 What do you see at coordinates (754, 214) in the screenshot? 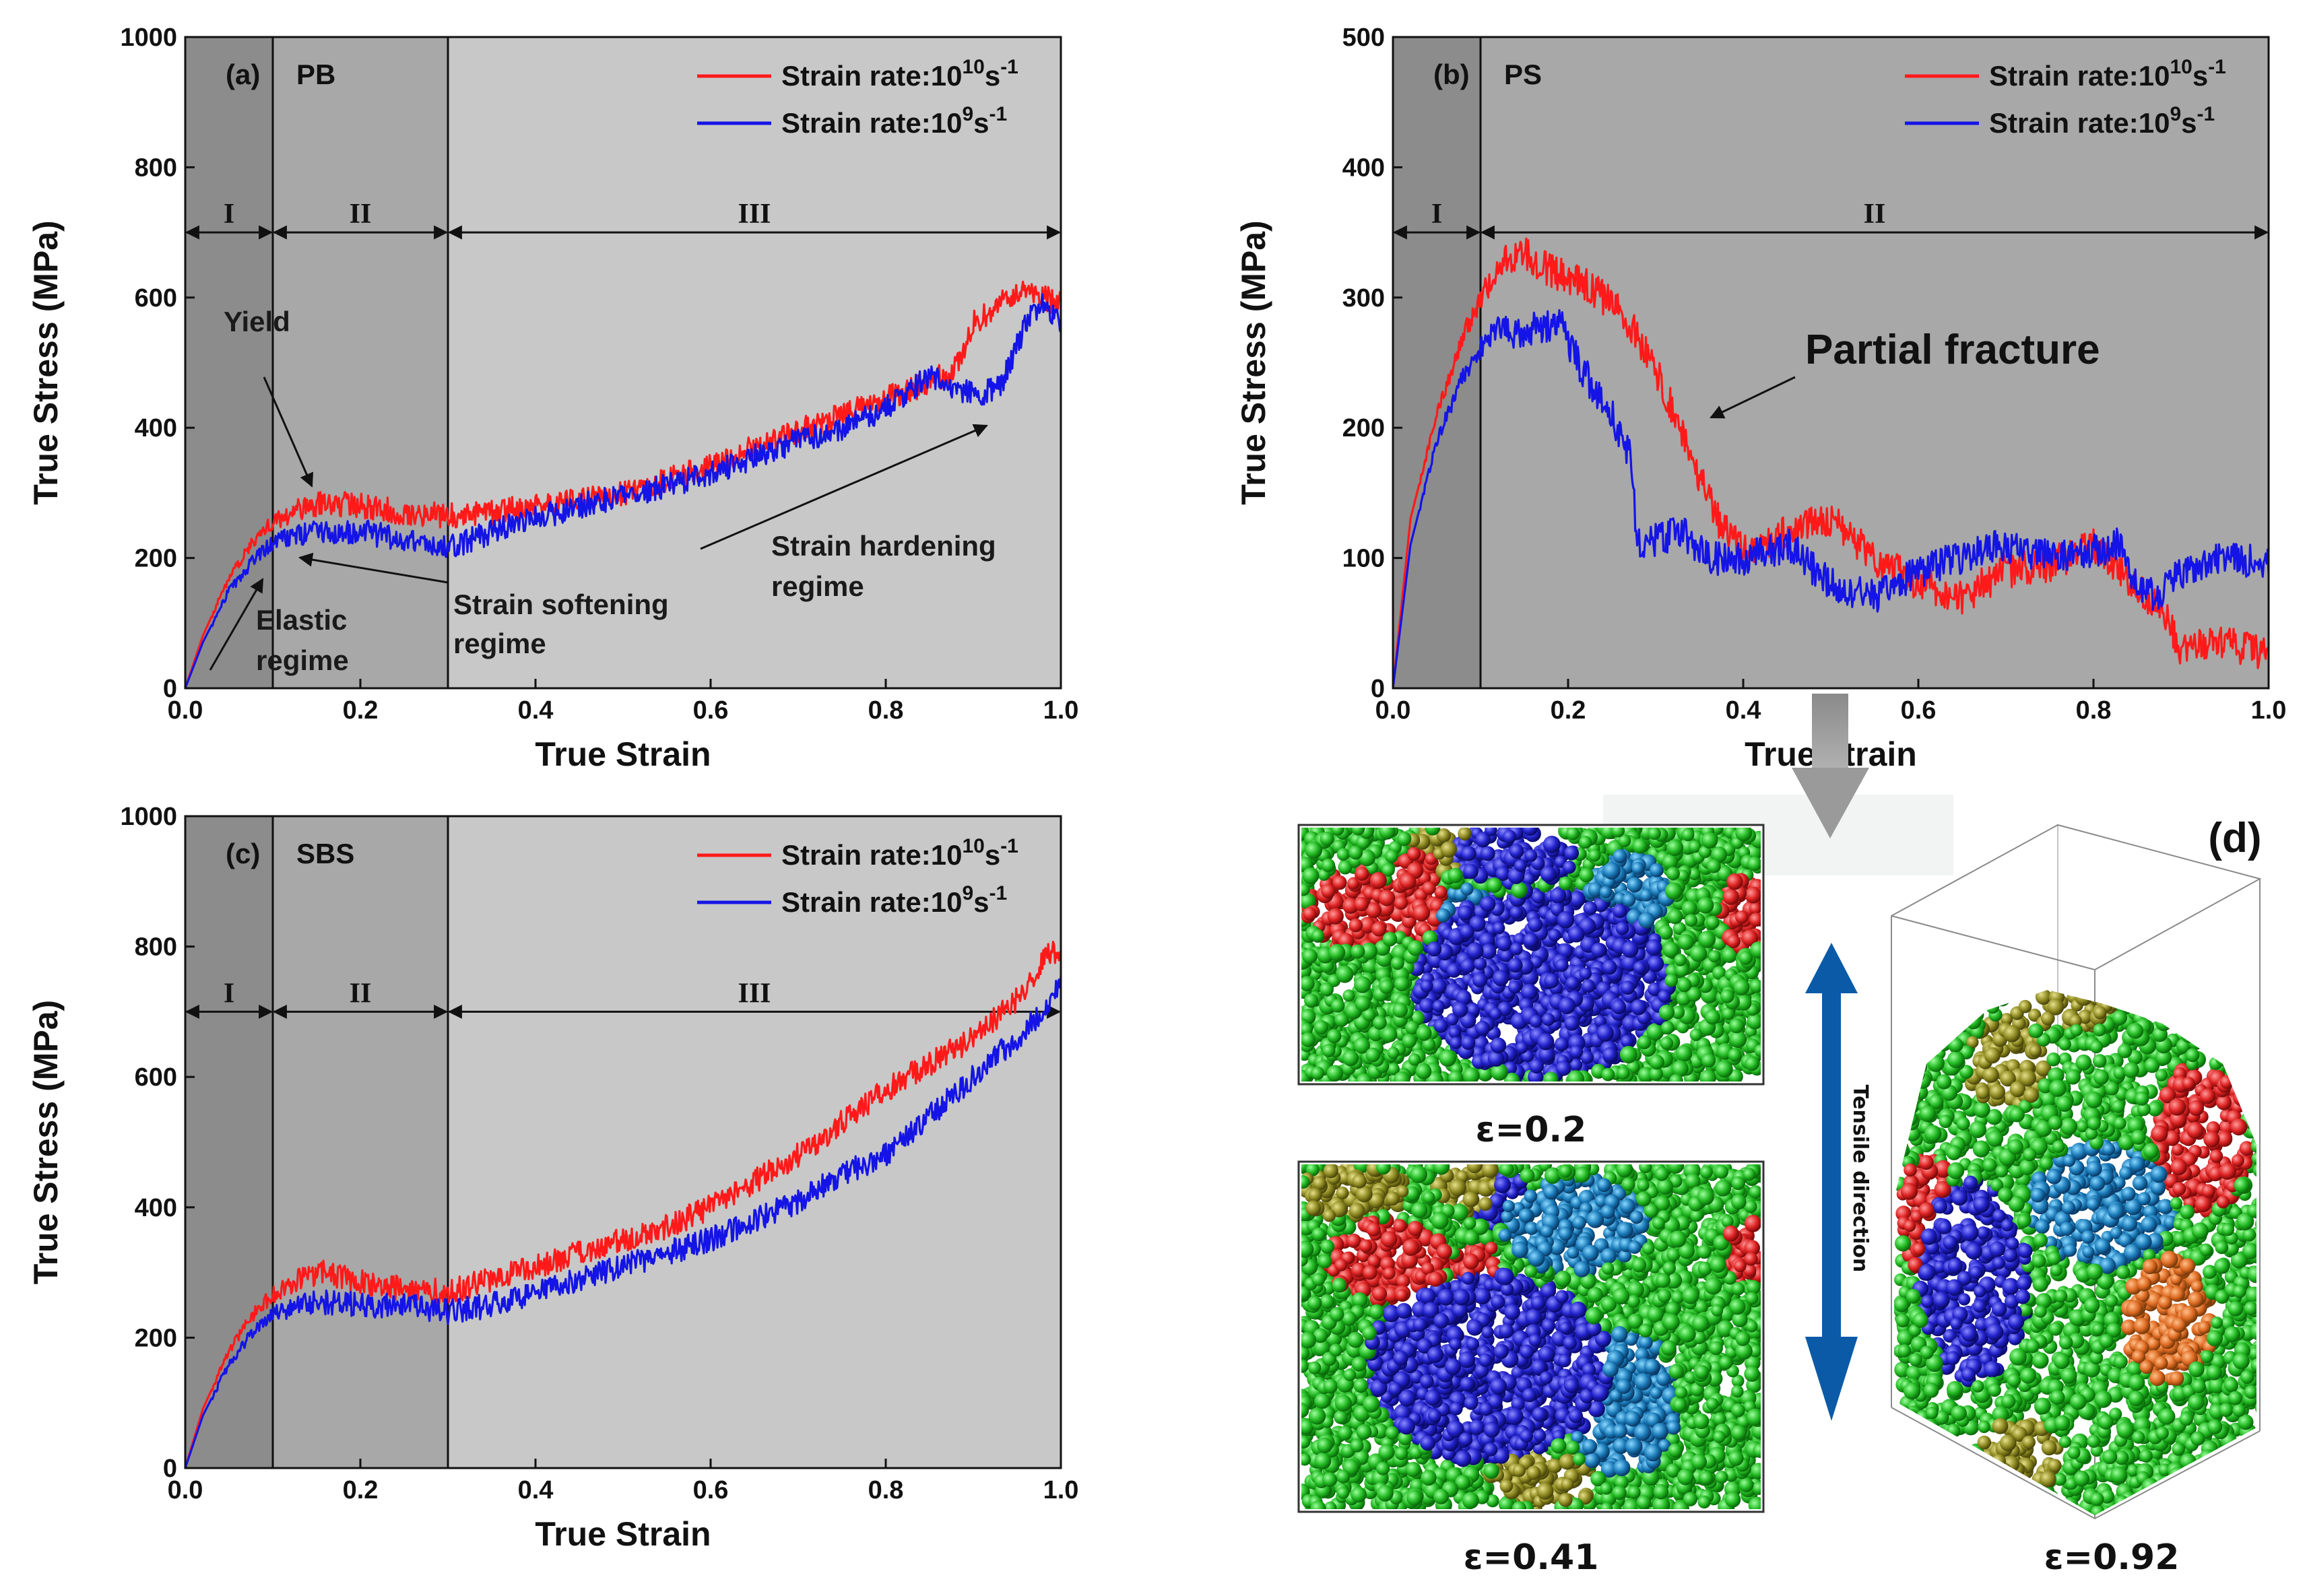
I see `regime-label-III: III` at bounding box center [754, 214].